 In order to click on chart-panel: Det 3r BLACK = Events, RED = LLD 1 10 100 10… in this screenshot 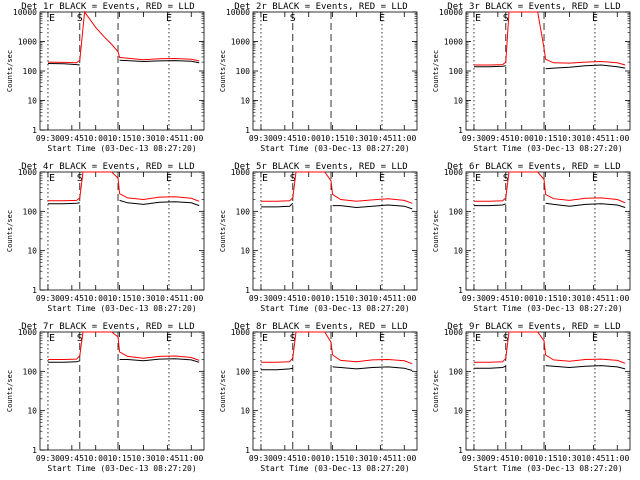, I will do `click(531, 77)`.